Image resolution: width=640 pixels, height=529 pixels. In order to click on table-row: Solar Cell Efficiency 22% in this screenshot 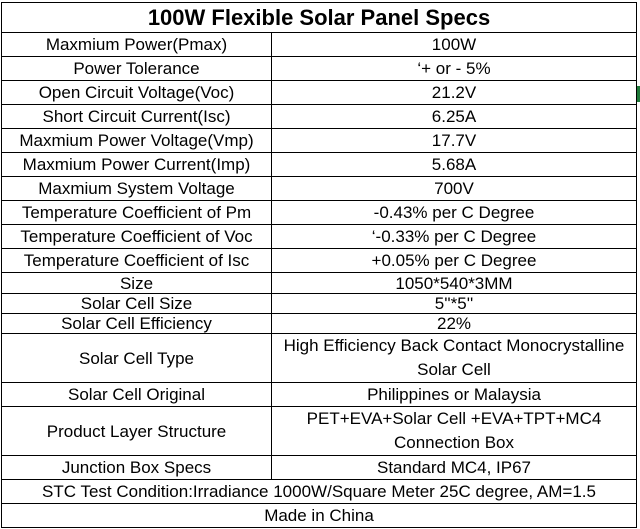, I will do `click(319, 323)`.